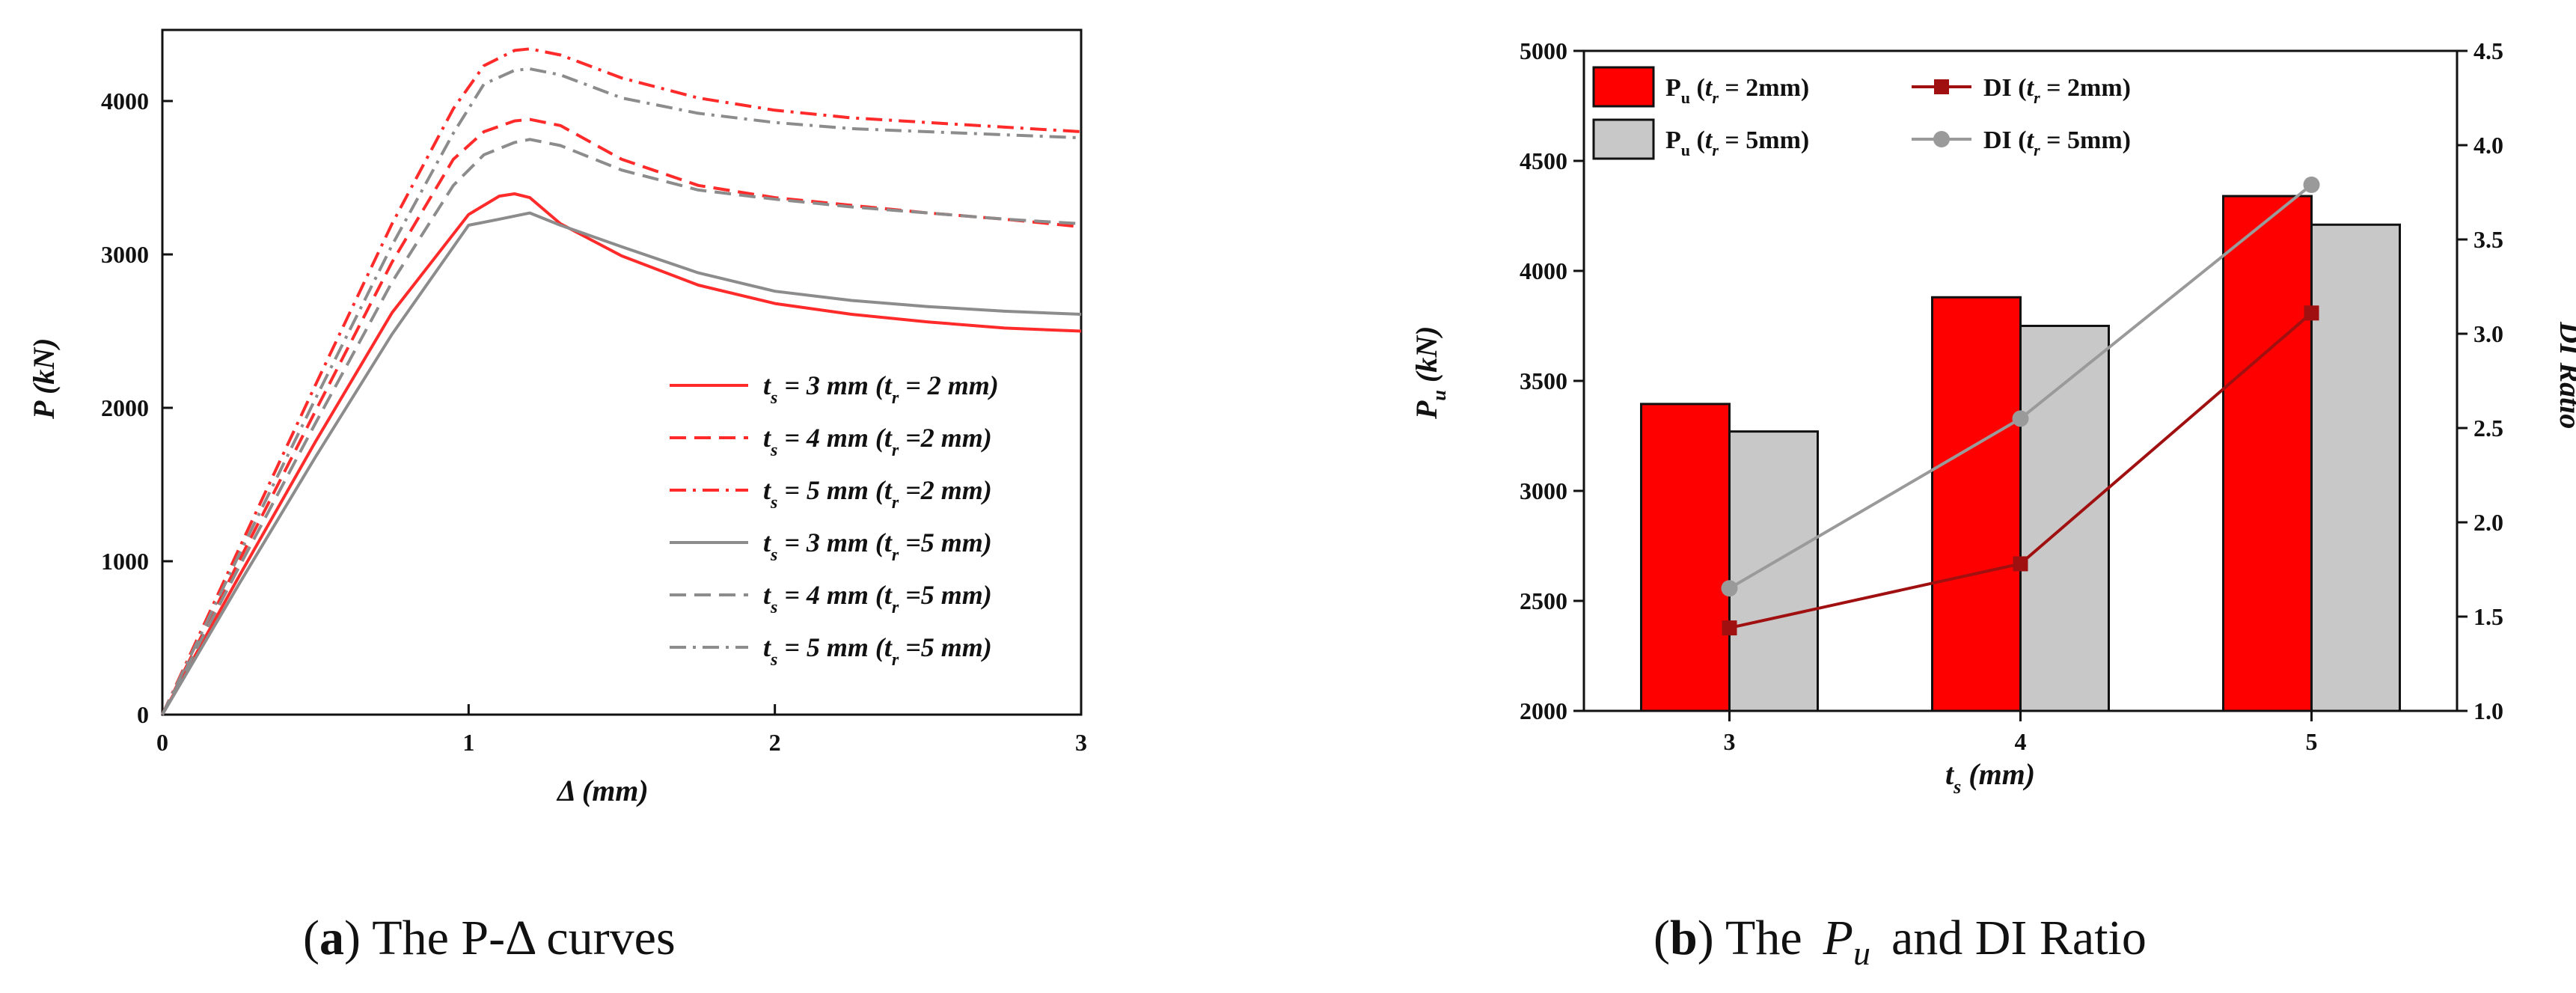 Image resolution: width=2576 pixels, height=993 pixels. Describe the element at coordinates (1081, 742) in the screenshot. I see `panel-a-x-tick-label: 3` at that location.